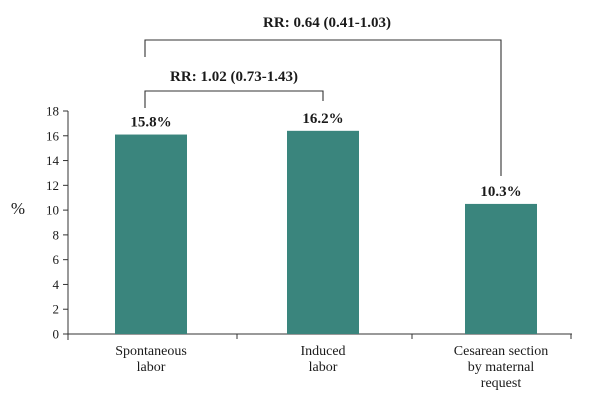 The width and height of the screenshot is (589, 408). Describe the element at coordinates (18, 208) in the screenshot. I see `y-axis-label: %` at that location.